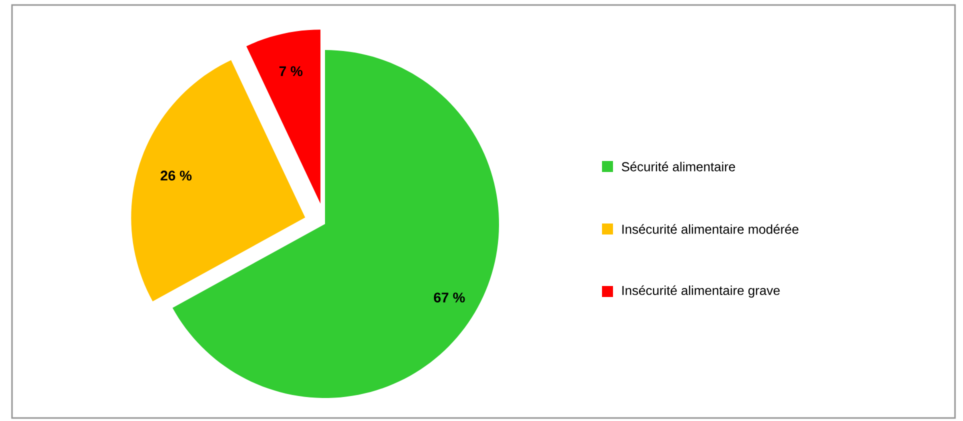 The height and width of the screenshot is (421, 963). What do you see at coordinates (290, 71) in the screenshot?
I see `data-label: 7 %` at bounding box center [290, 71].